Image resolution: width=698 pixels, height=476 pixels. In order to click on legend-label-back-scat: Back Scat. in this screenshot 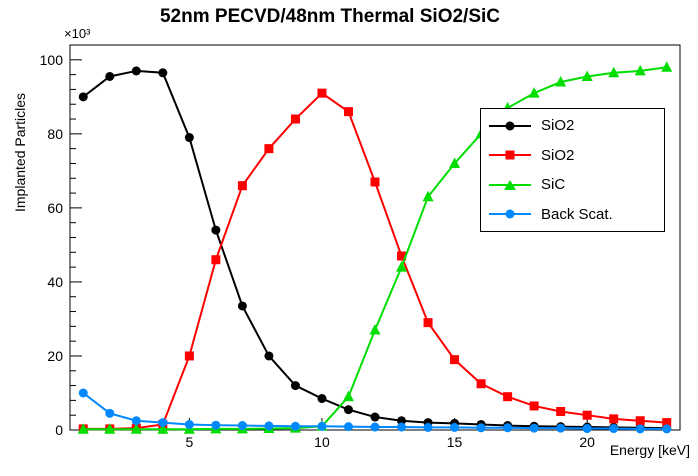, I will do `click(577, 214)`.